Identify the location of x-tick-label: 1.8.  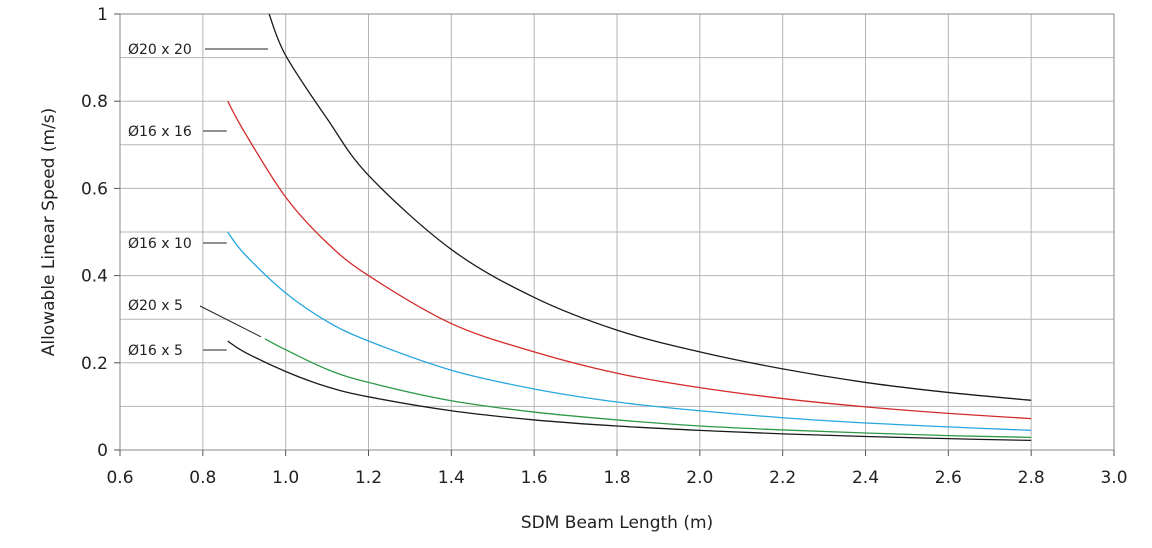
(616, 478).